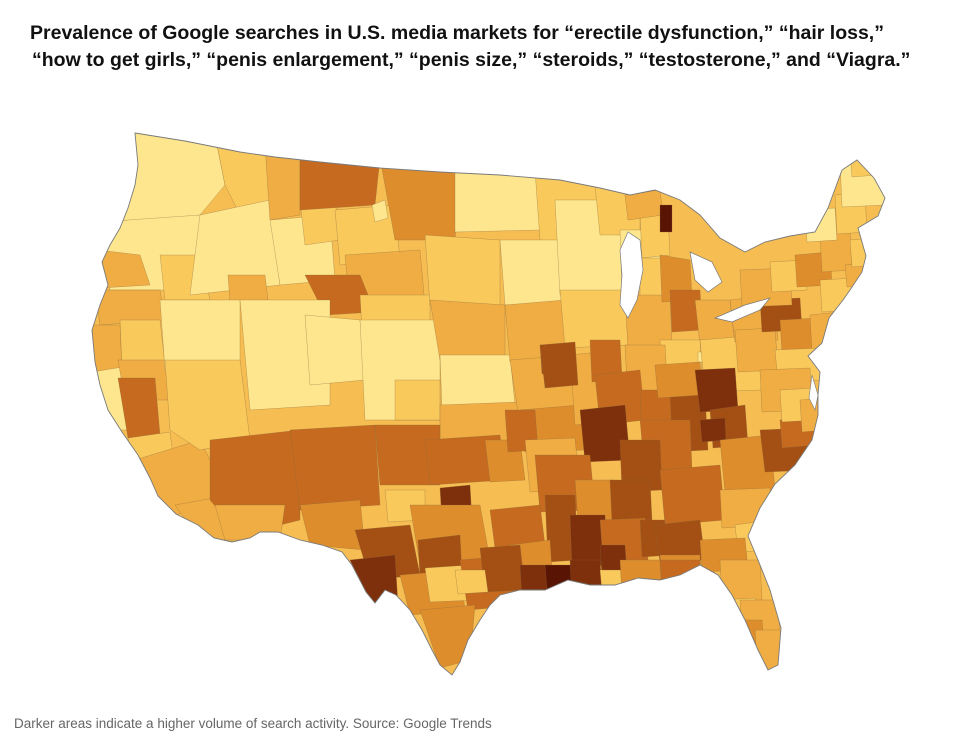  Describe the element at coordinates (692, 495) in the screenshot. I see `market-atlanta` at that location.